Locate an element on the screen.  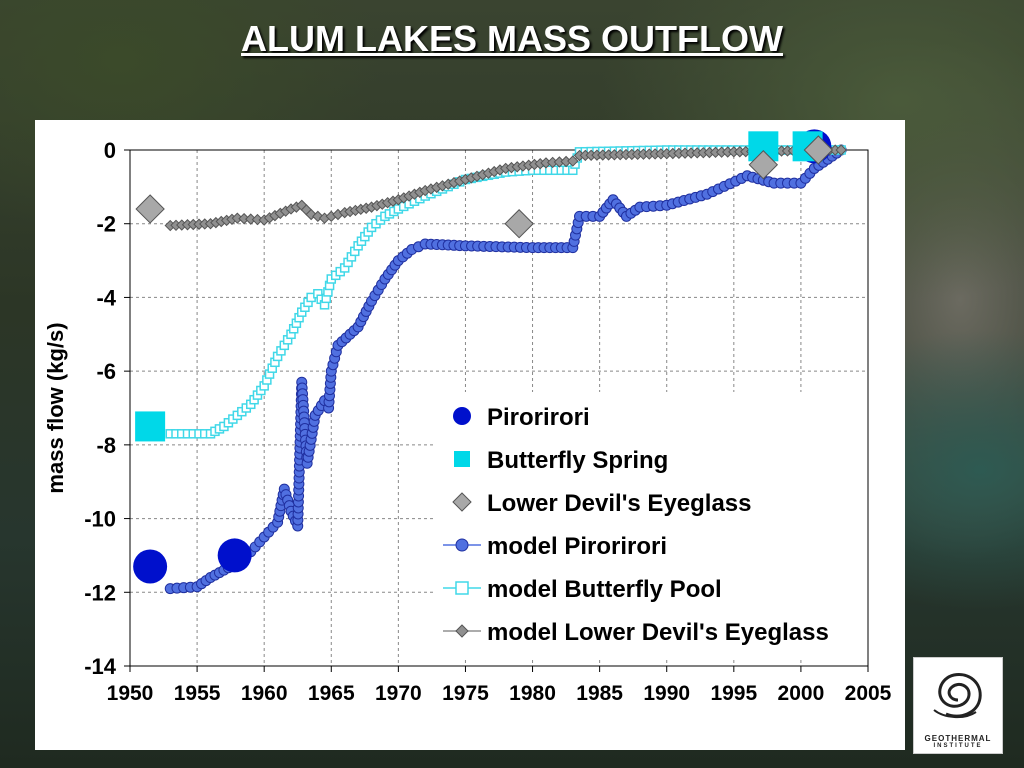
legend-item: Lower Devil's Eyeglass is located at coordinates (602, 503).